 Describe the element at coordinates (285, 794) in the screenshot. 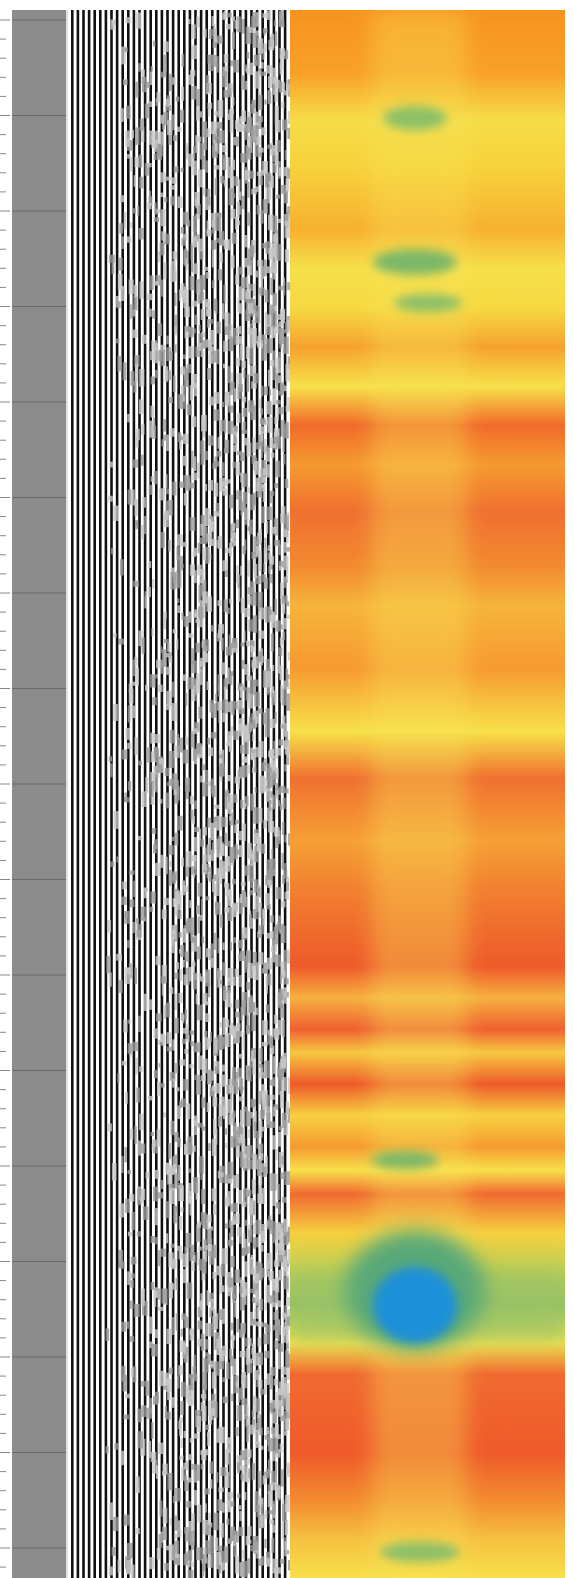

I see `stripe` at that location.